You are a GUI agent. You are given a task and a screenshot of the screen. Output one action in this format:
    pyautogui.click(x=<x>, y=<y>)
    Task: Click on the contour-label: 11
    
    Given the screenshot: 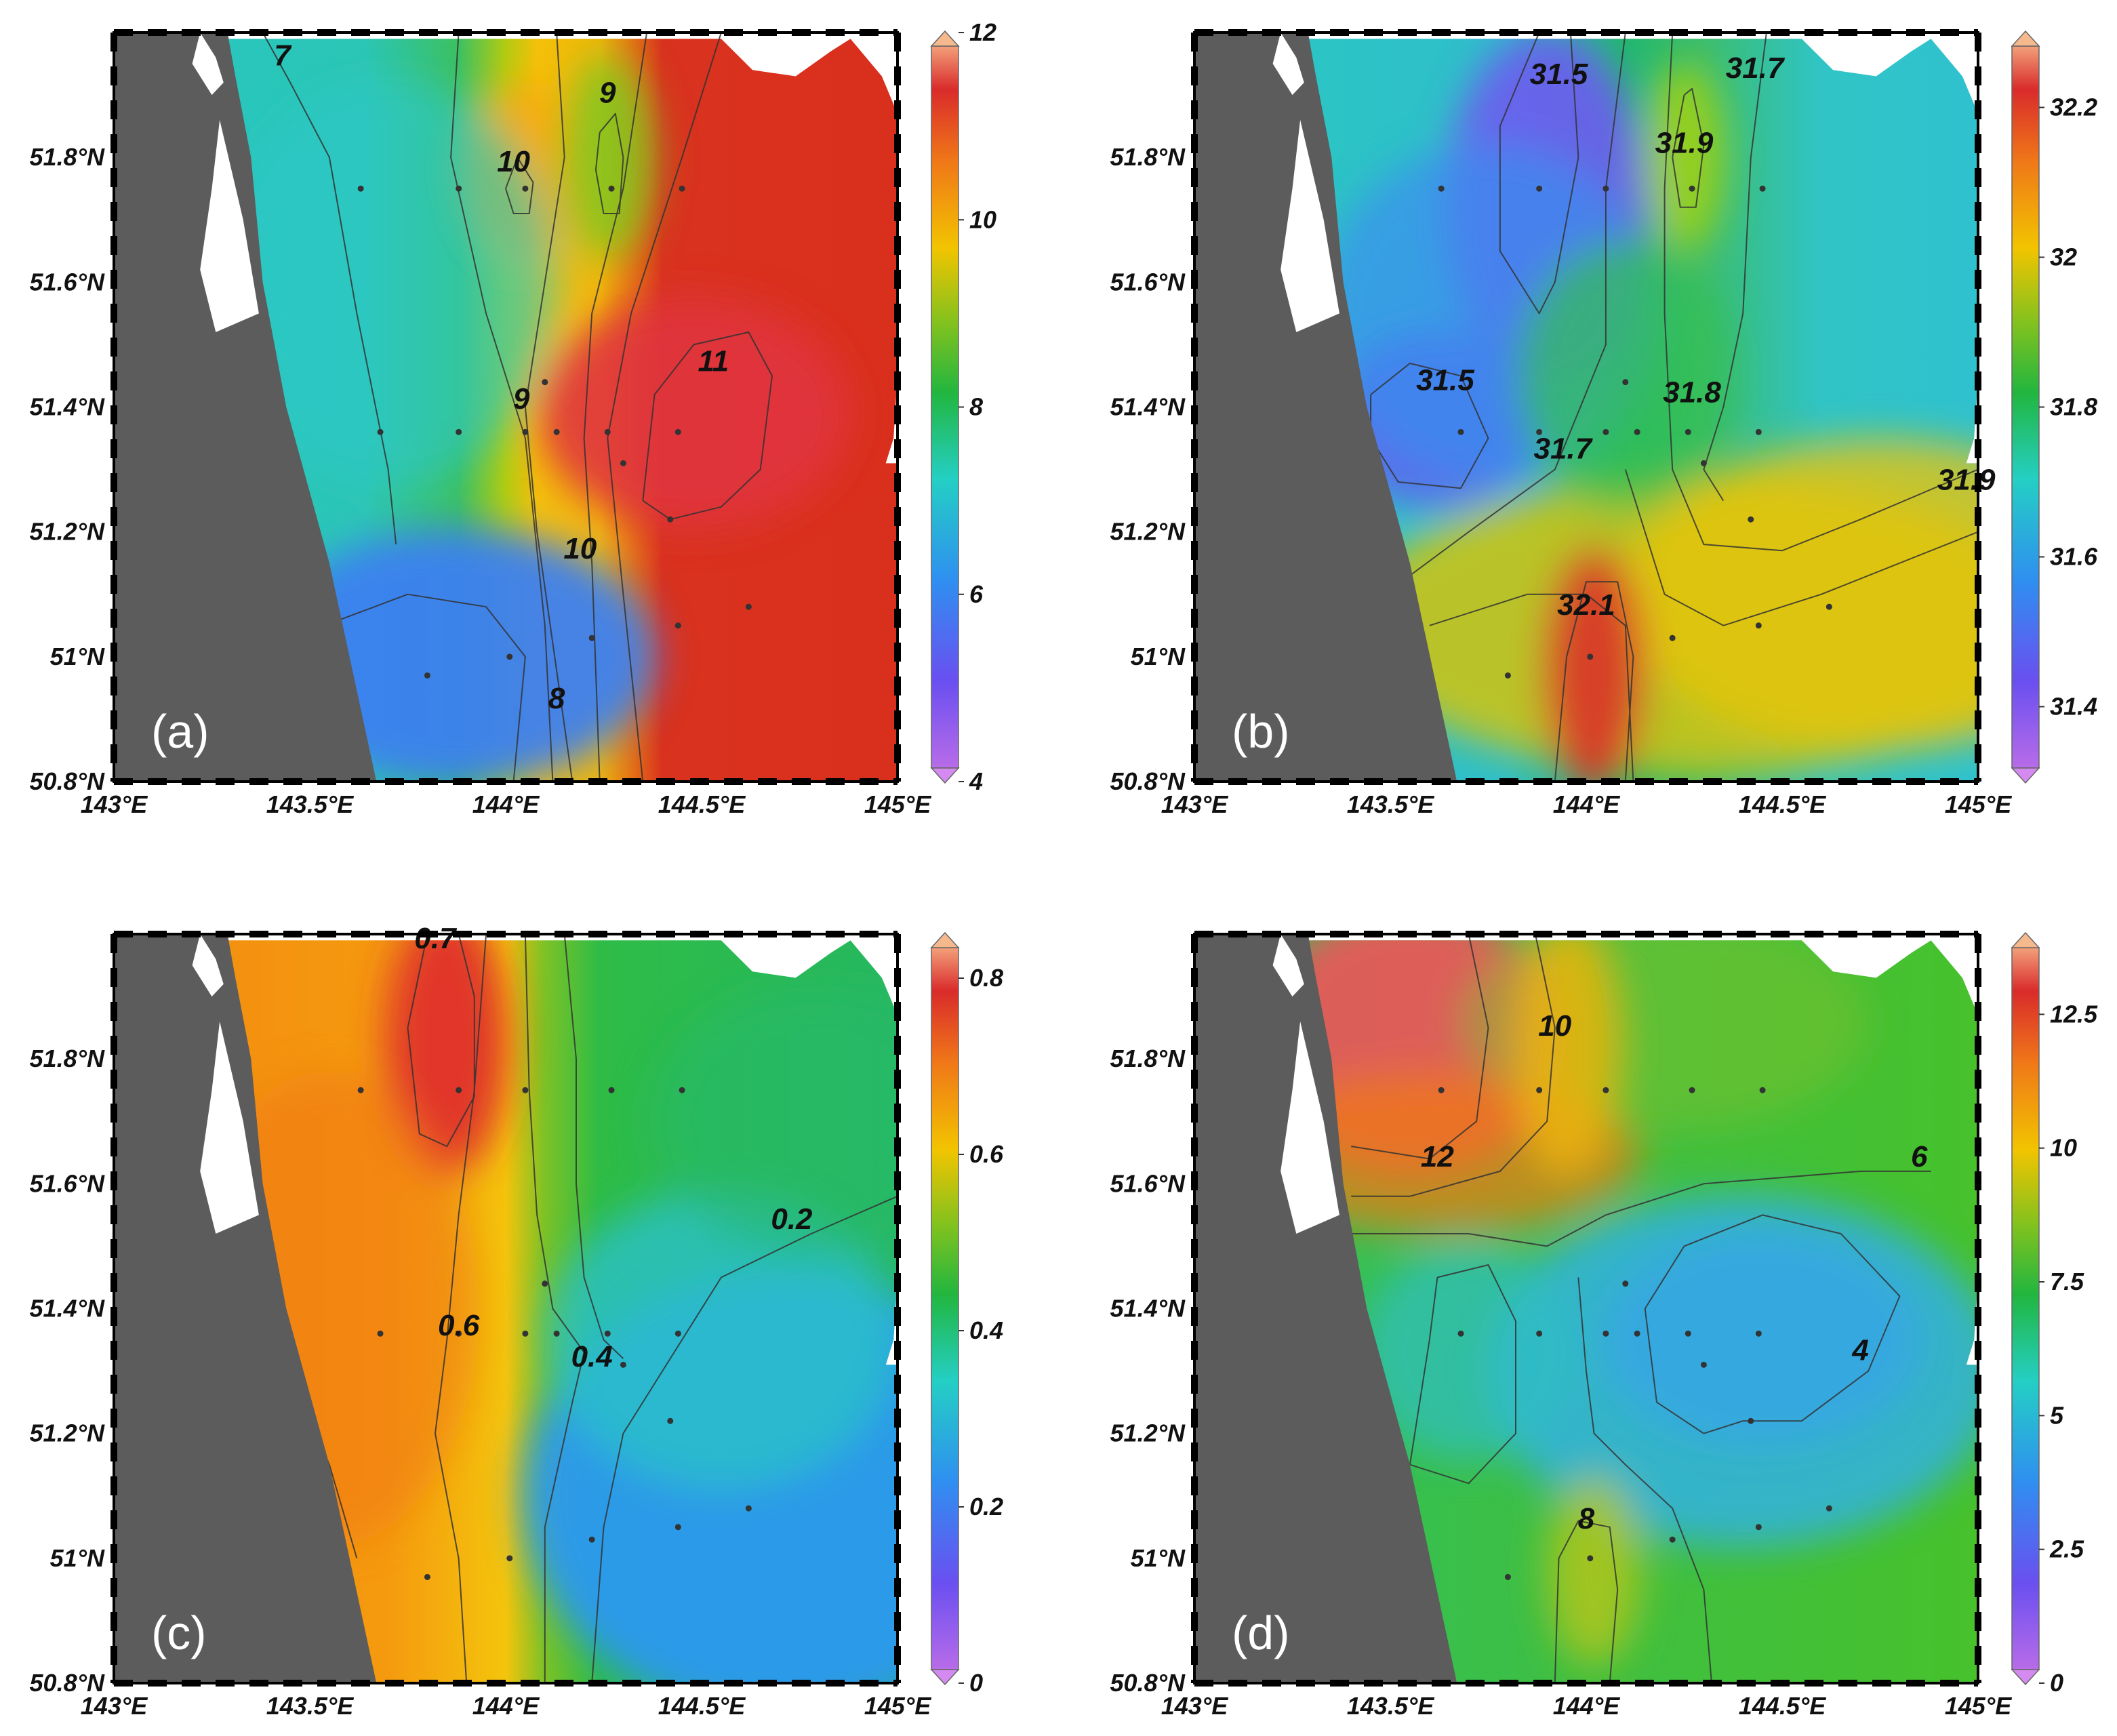 What is the action you would take?
    pyautogui.click(x=713, y=361)
    